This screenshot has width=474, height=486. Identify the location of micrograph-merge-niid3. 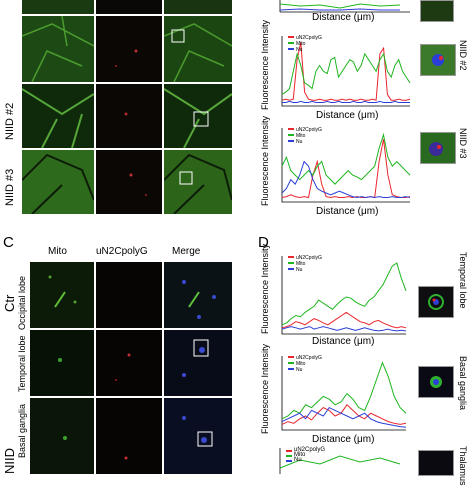
(198, 182).